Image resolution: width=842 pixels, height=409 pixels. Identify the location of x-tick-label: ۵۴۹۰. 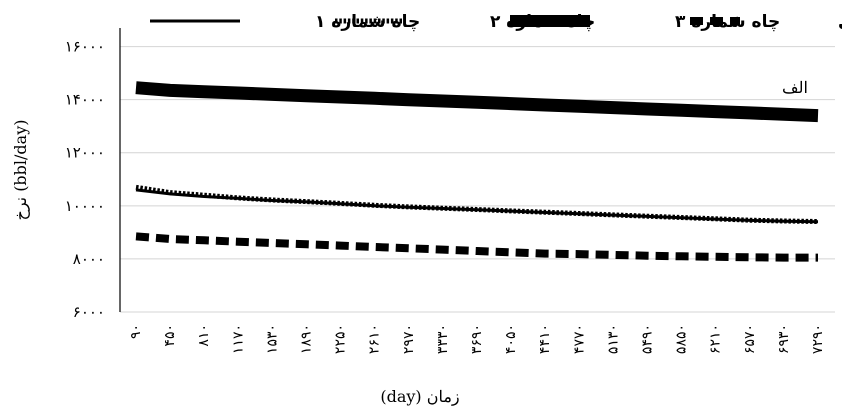
(648, 339).